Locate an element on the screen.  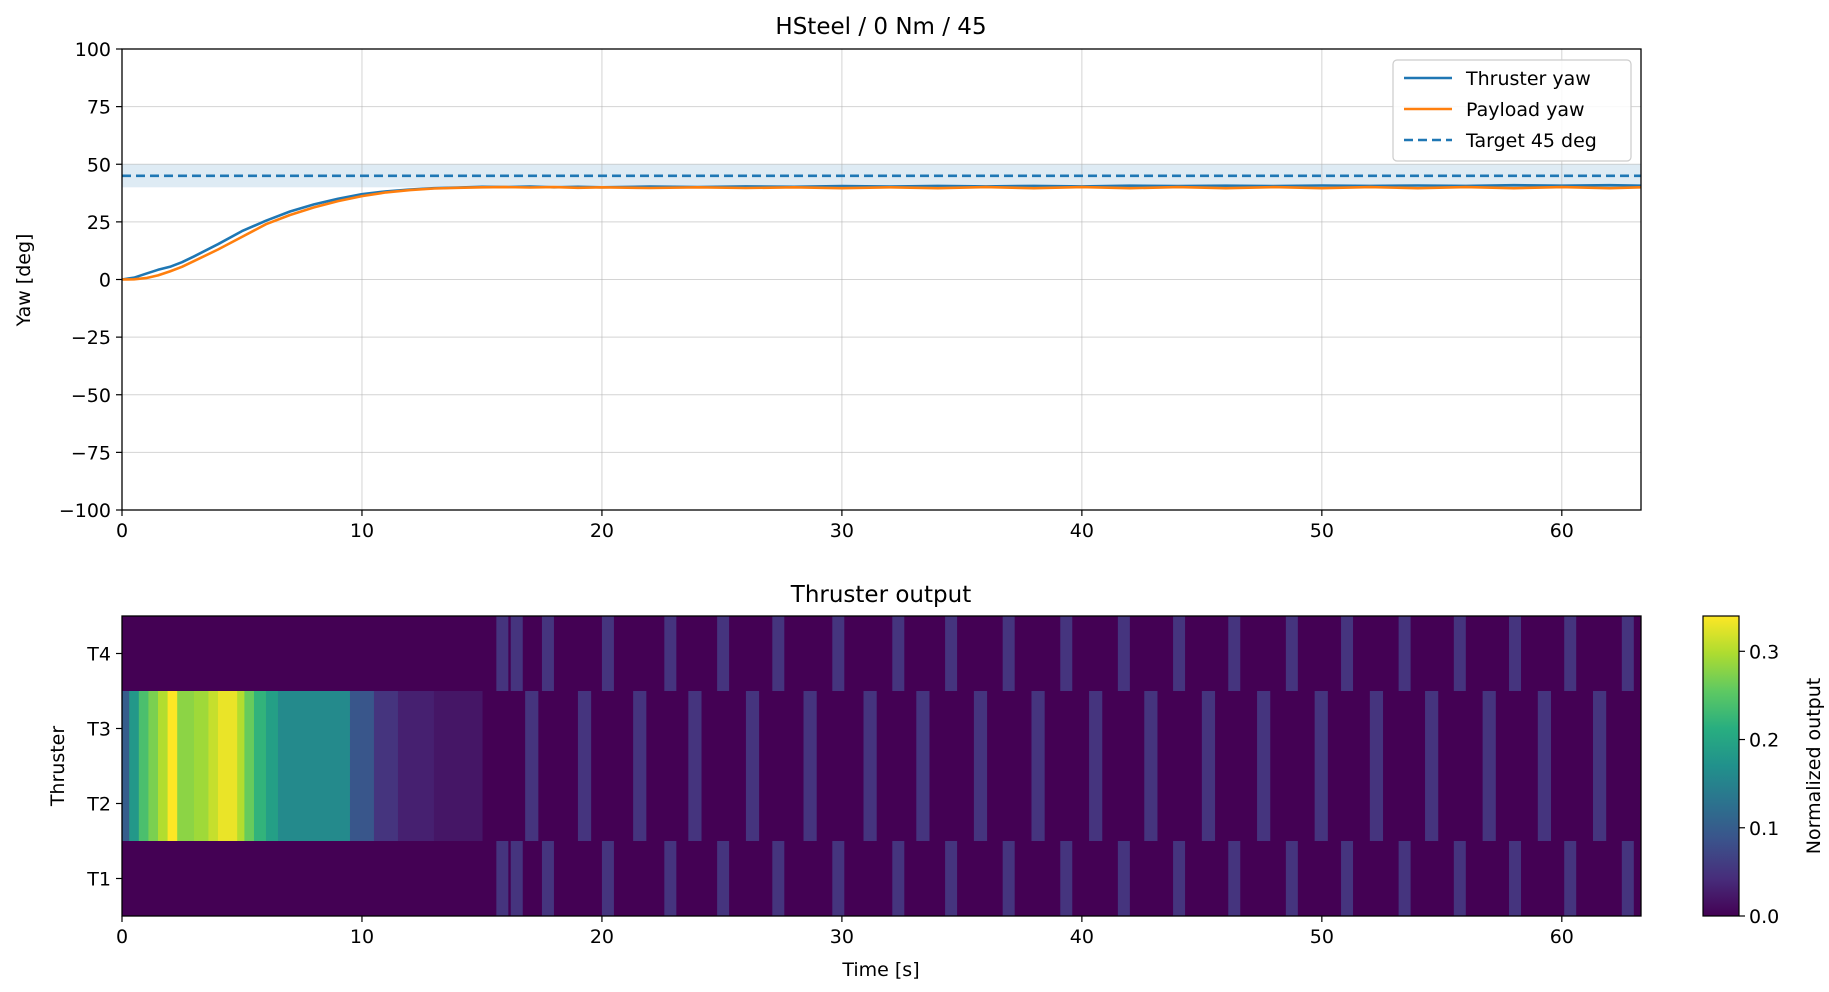
top-series-group is located at coordinates (881, 227).